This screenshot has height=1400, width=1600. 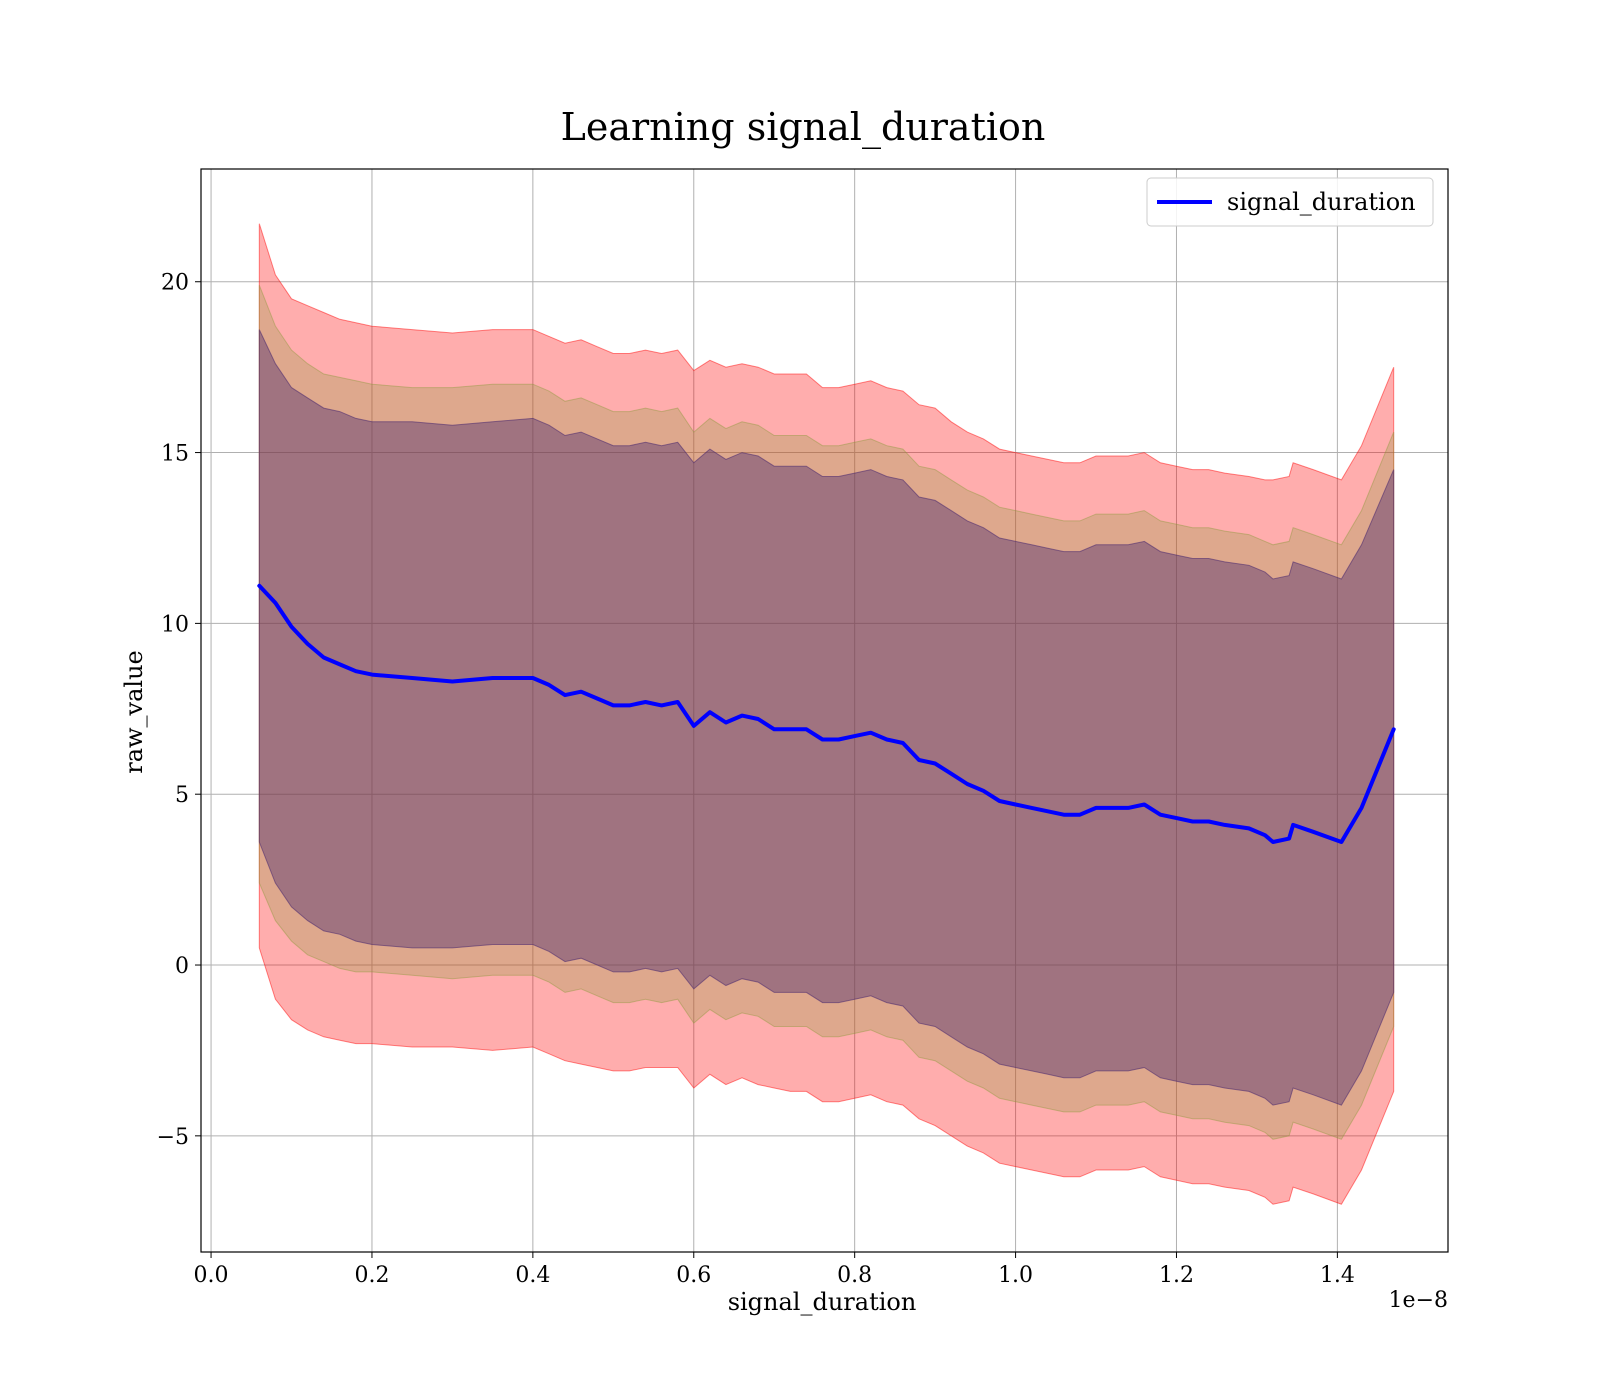 What do you see at coordinates (175, 283) in the screenshot?
I see `y-tick-label: 20` at bounding box center [175, 283].